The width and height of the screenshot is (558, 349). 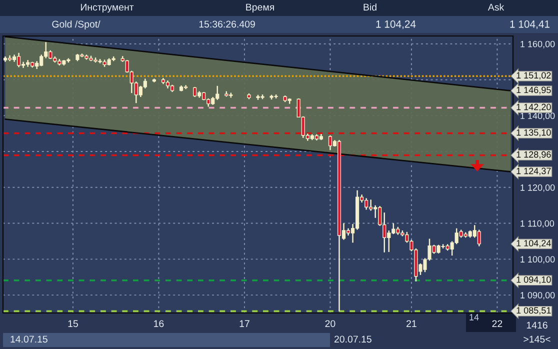 What do you see at coordinates (107, 8) in the screenshot?
I see `text: Инструмент` at bounding box center [107, 8].